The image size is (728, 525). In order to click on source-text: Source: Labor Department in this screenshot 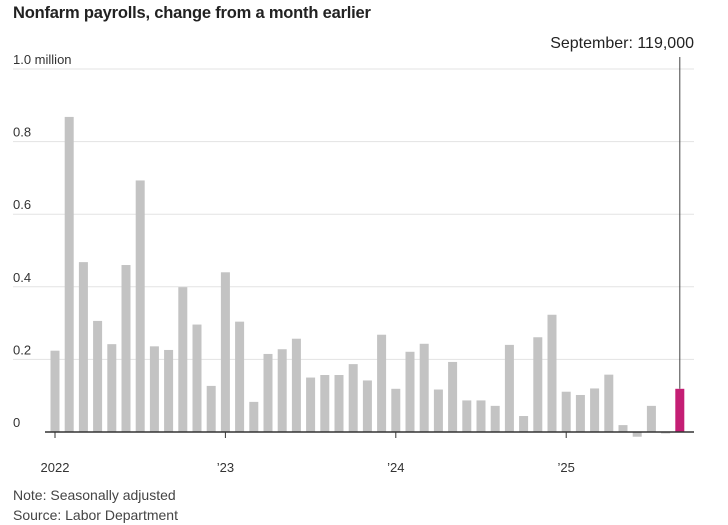, I will do `click(95, 515)`.